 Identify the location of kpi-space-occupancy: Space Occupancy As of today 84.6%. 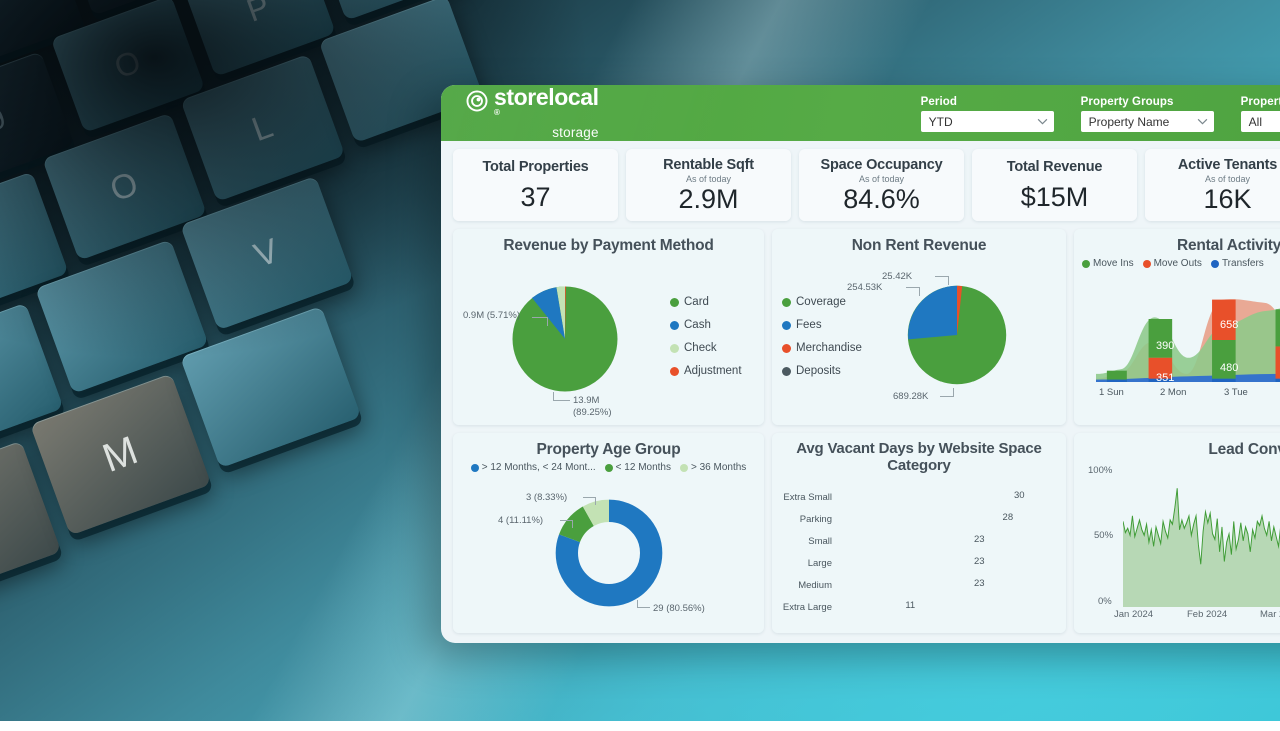
(881, 185).